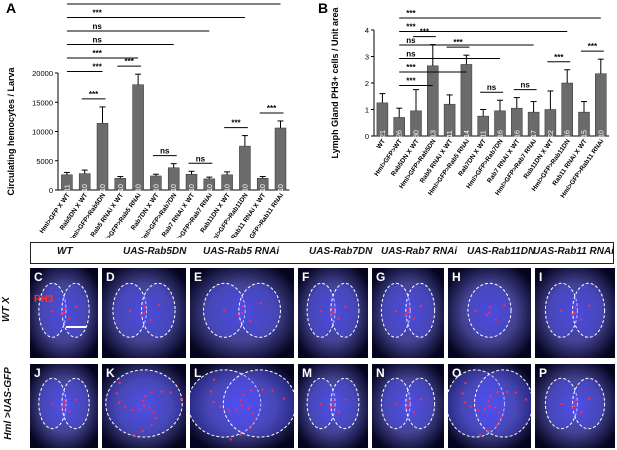 The height and width of the screenshot is (450, 617). I want to click on col-header-rab5rnai: UAS-Rab5 RNAi, so click(241, 251).